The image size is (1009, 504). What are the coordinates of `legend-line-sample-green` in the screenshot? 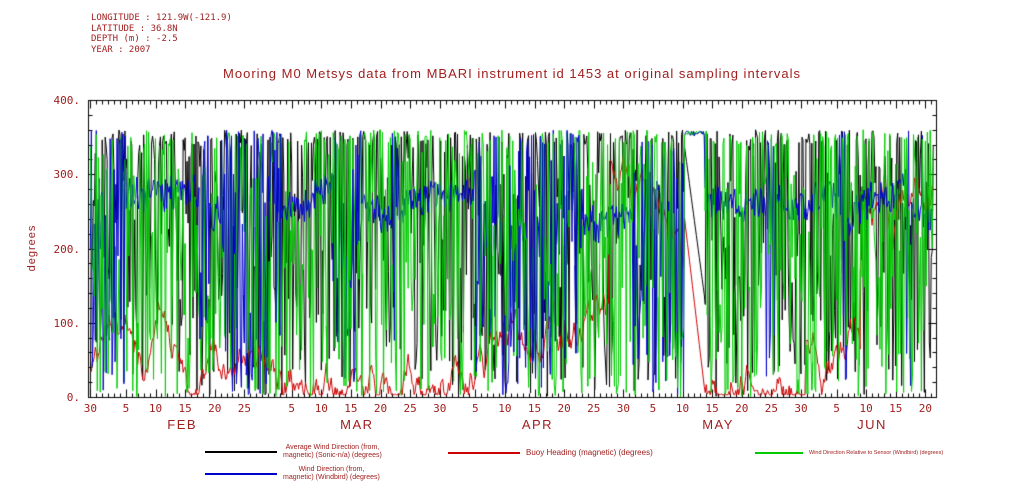 It's located at (779, 453).